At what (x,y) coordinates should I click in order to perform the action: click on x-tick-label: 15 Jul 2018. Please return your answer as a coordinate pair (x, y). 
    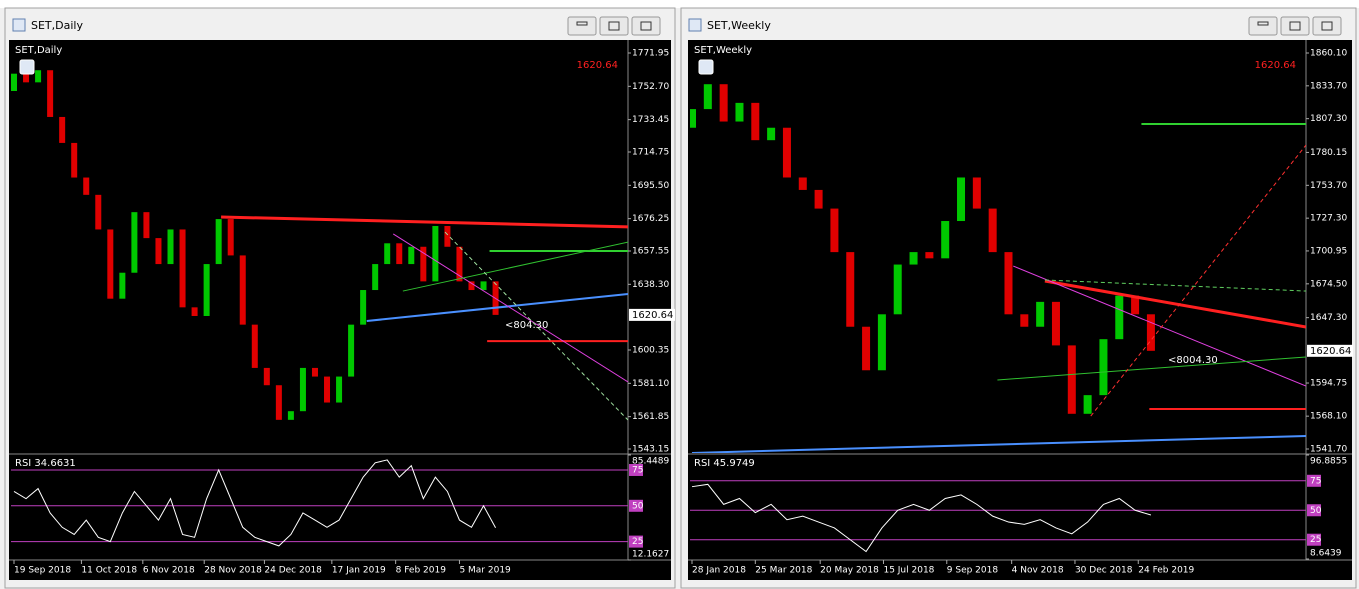
    Looking at the image, I should click on (908, 571).